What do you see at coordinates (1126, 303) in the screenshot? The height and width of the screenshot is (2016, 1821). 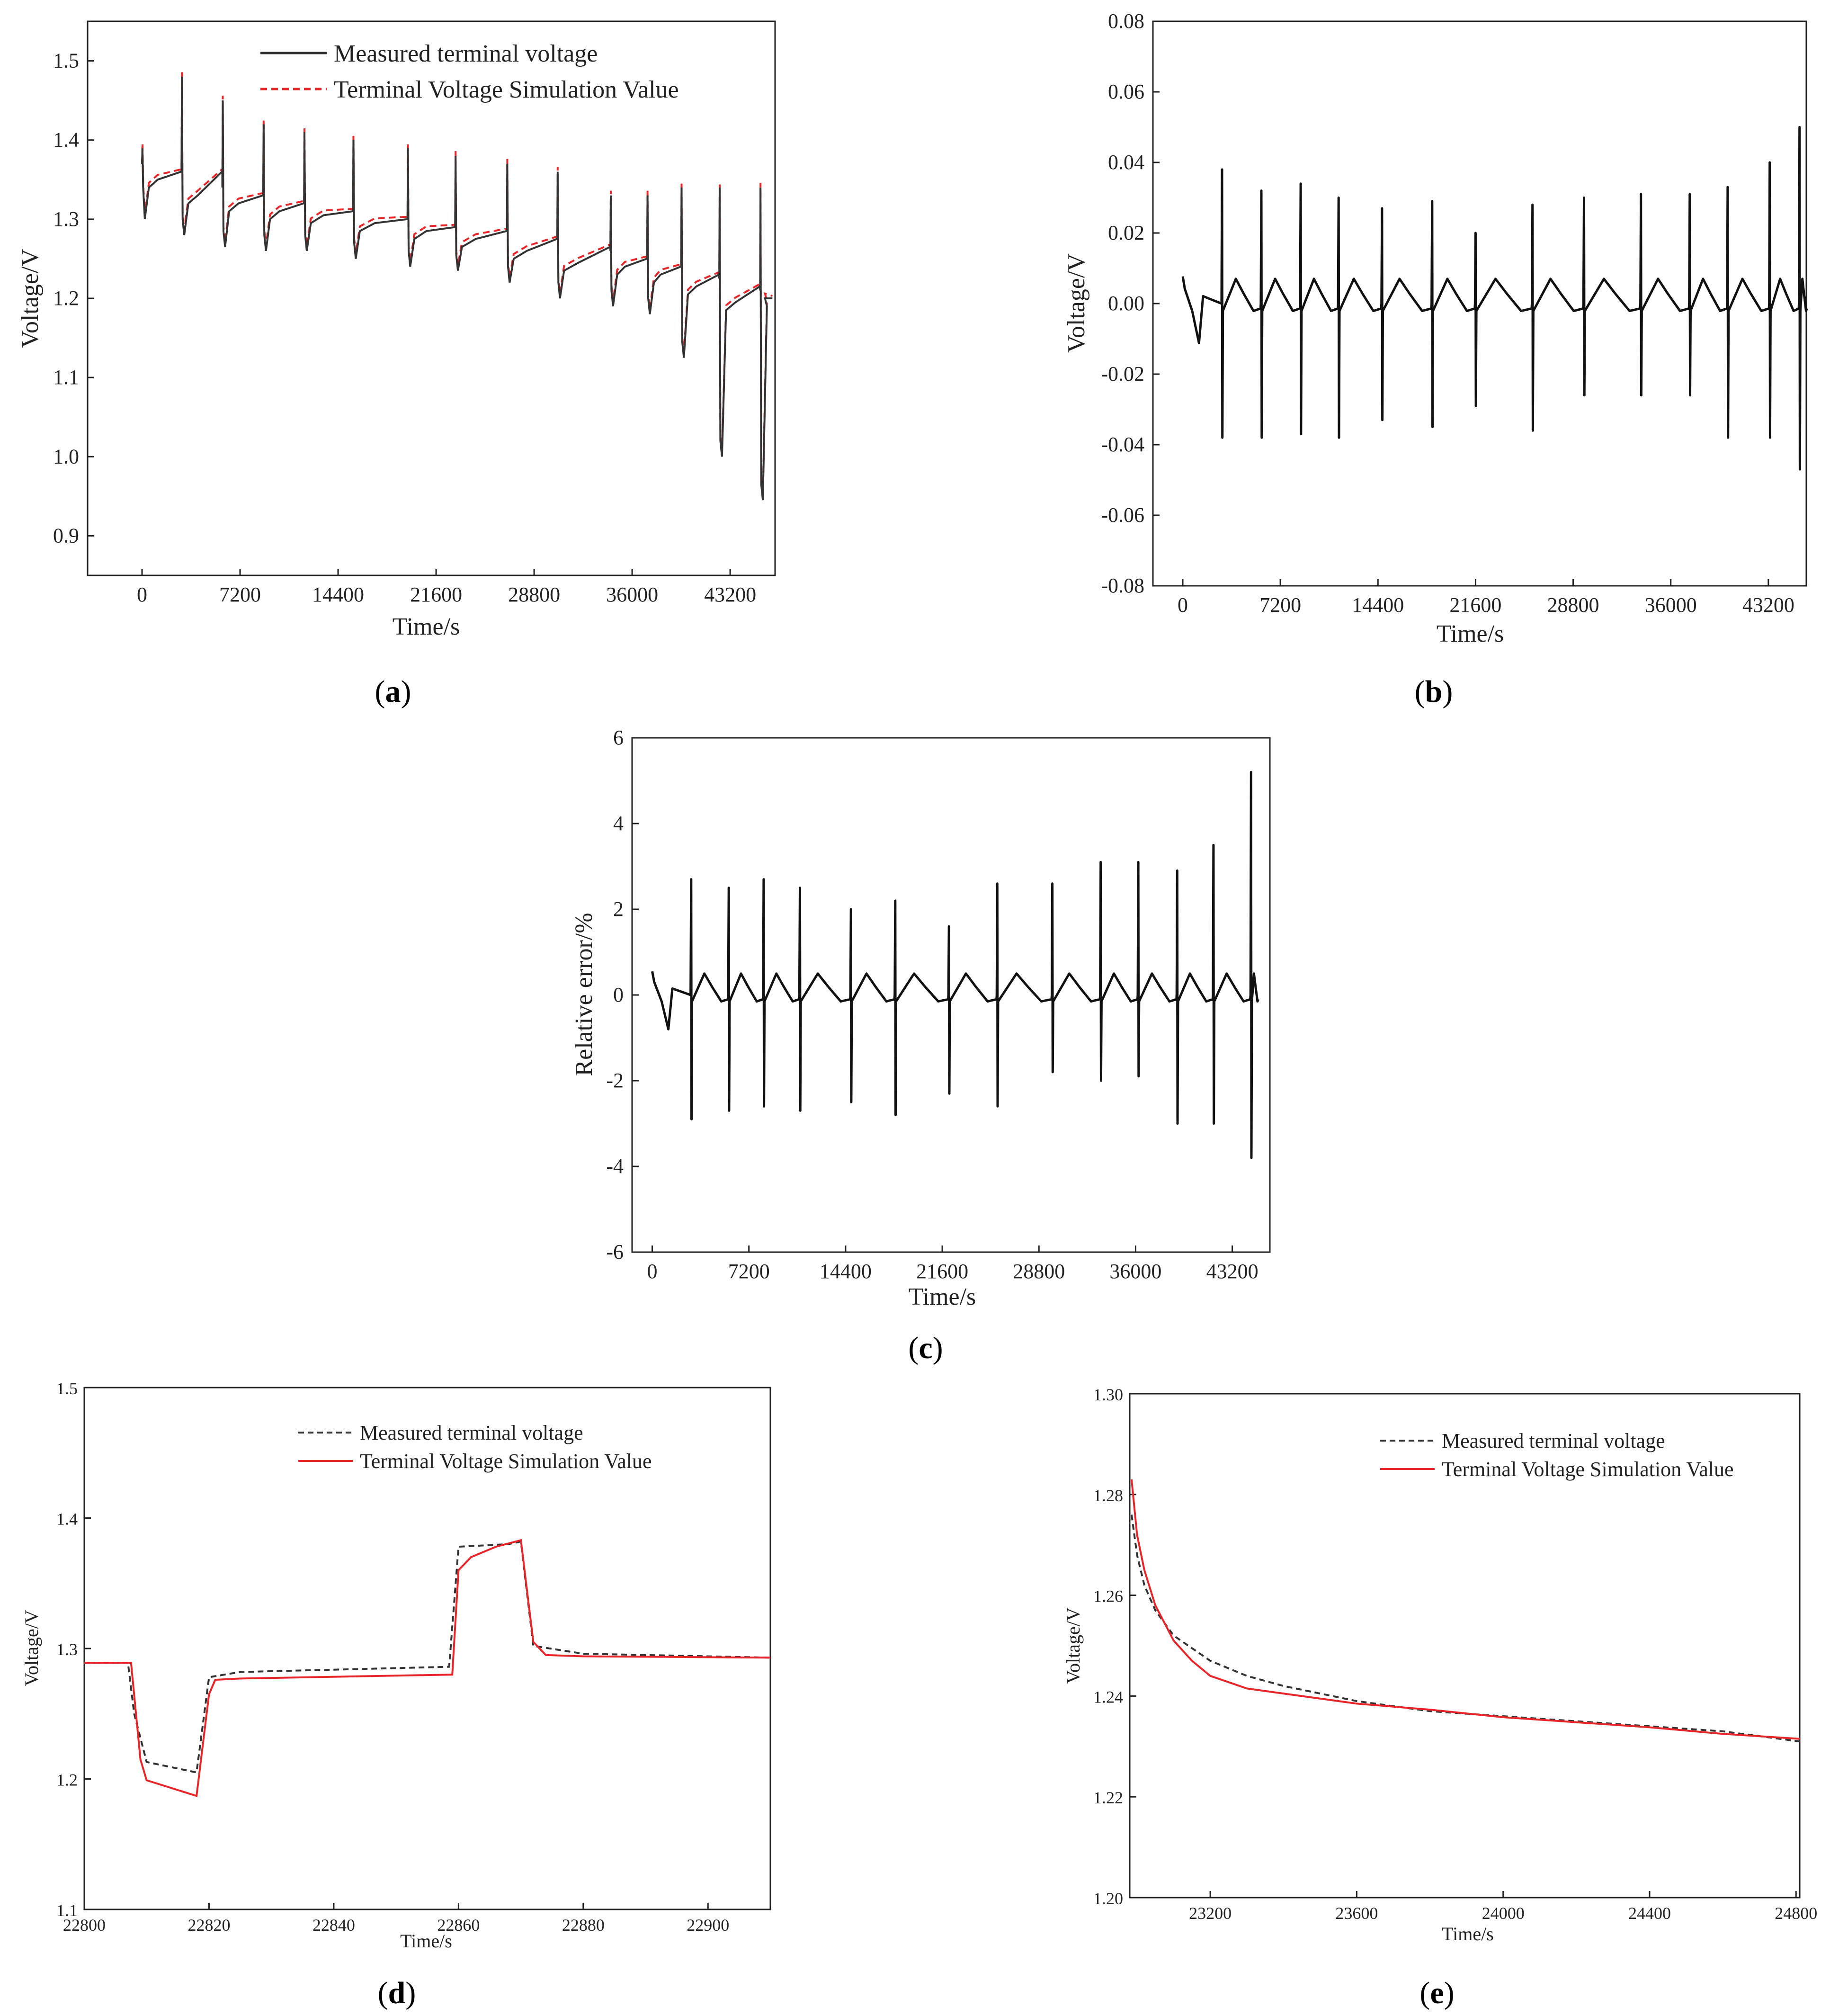 I see `panel-b-ytick-label: 0.00` at bounding box center [1126, 303].